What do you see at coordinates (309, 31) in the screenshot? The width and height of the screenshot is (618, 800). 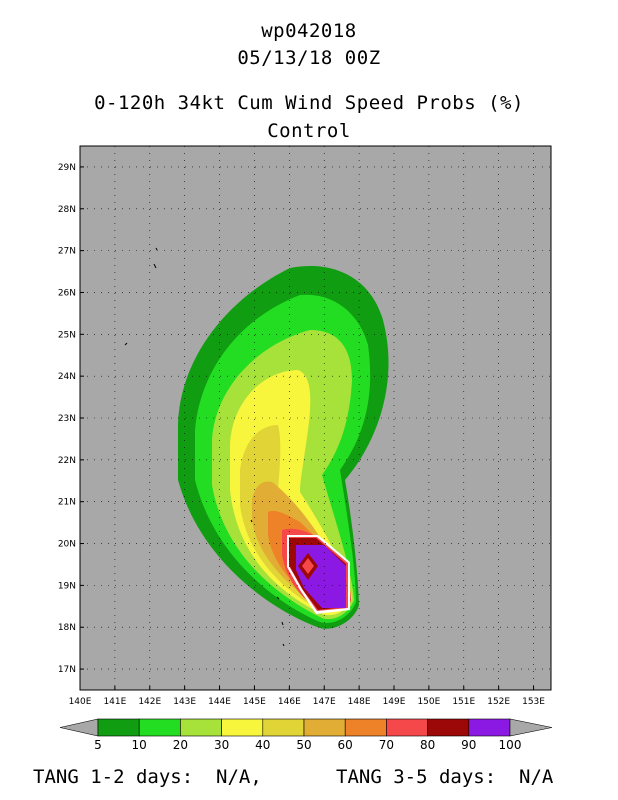 I see `storm-id-title: wp042018` at bounding box center [309, 31].